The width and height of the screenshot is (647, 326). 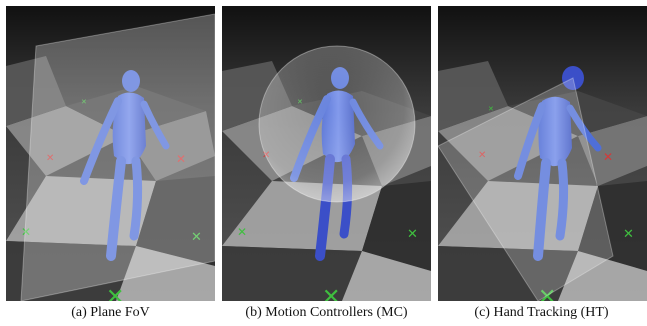 I want to click on caption-motion-controllers: (b) Motion Controllers (MC), so click(x=326, y=312).